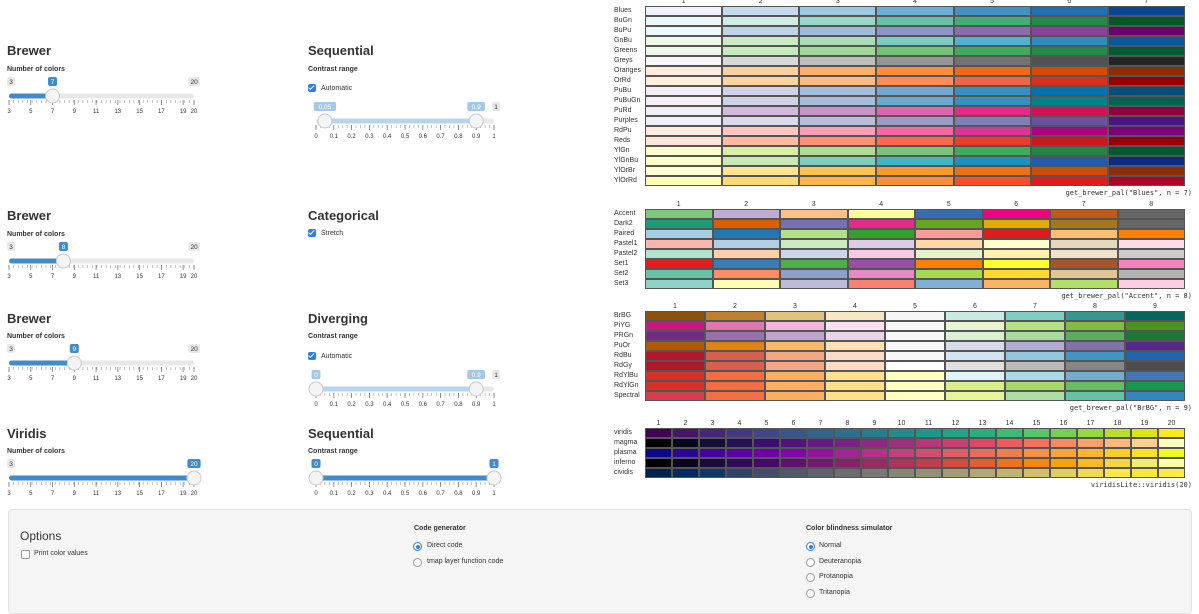 This screenshot has width=1199, height=614. What do you see at coordinates (623, 10) in the screenshot?
I see `palette-name: Blues` at bounding box center [623, 10].